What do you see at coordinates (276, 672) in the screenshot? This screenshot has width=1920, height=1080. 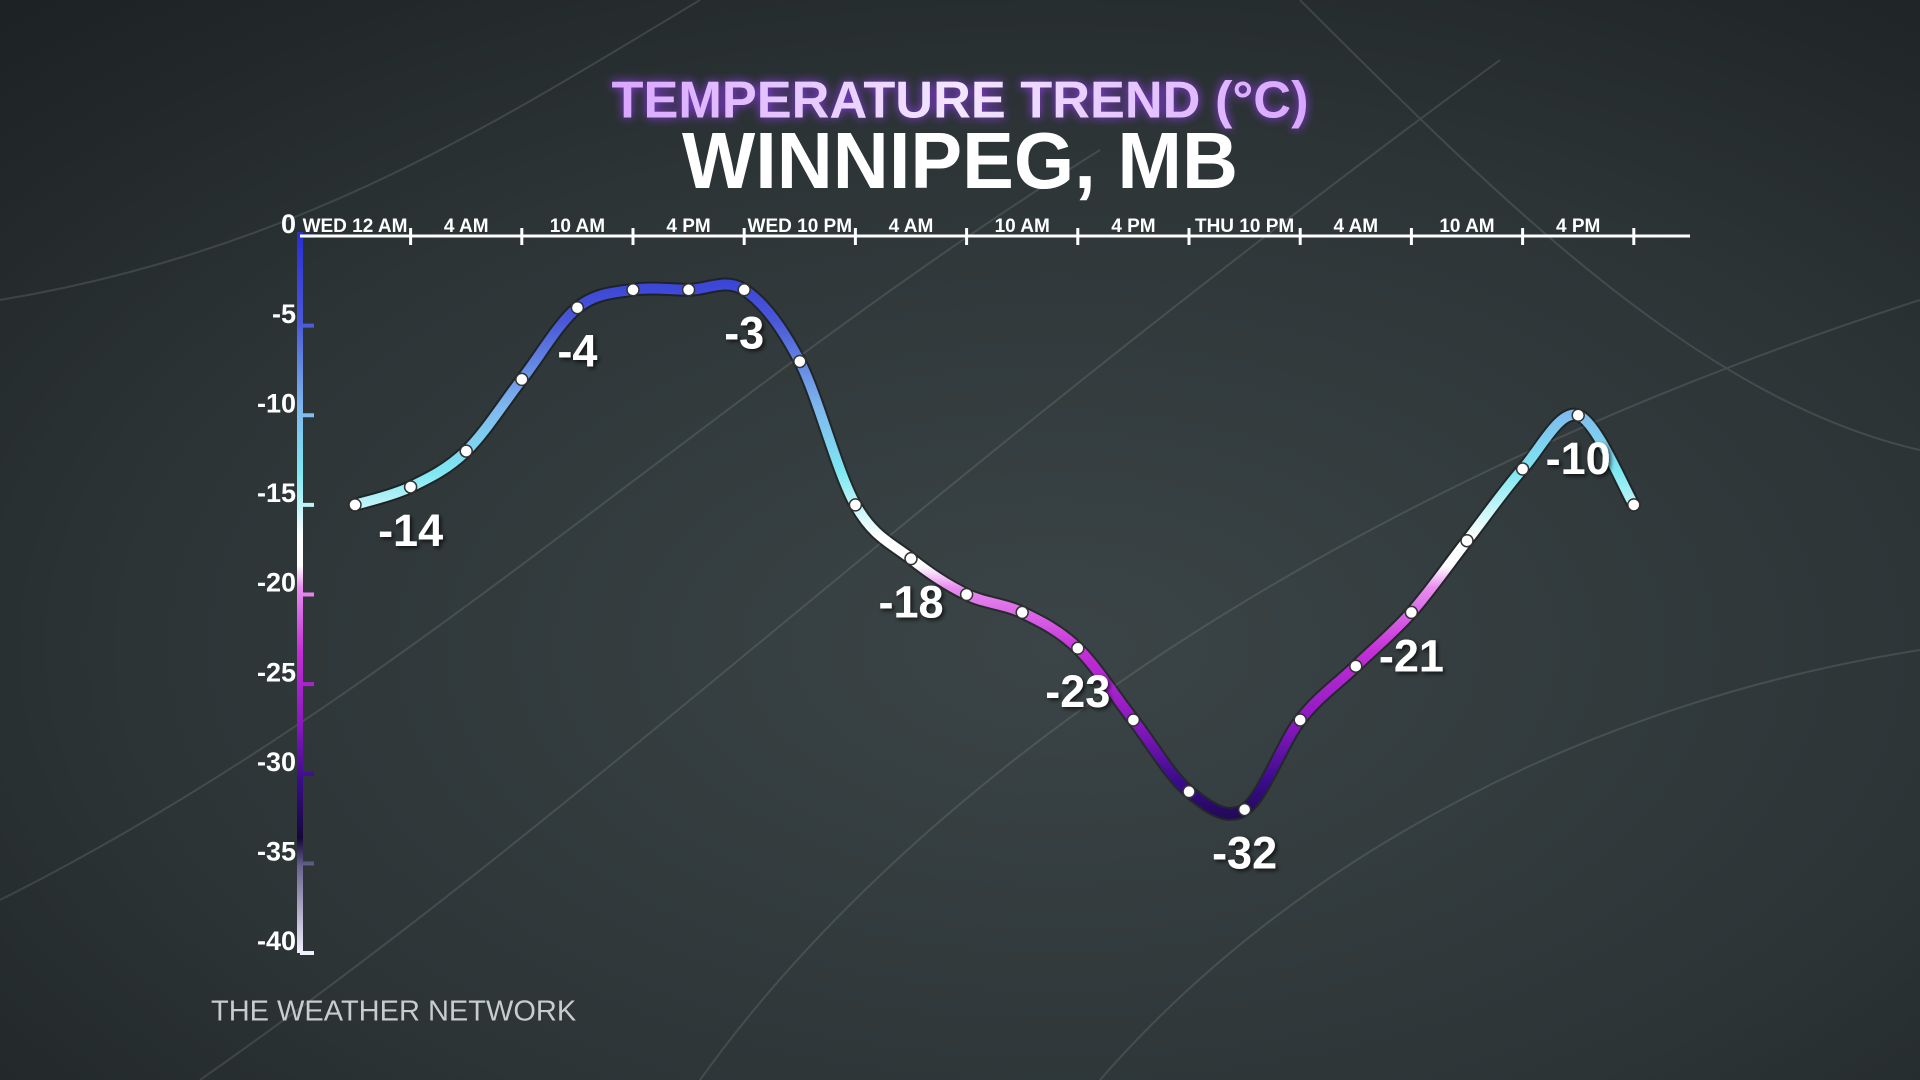 I see `y-tick-label: -25` at bounding box center [276, 672].